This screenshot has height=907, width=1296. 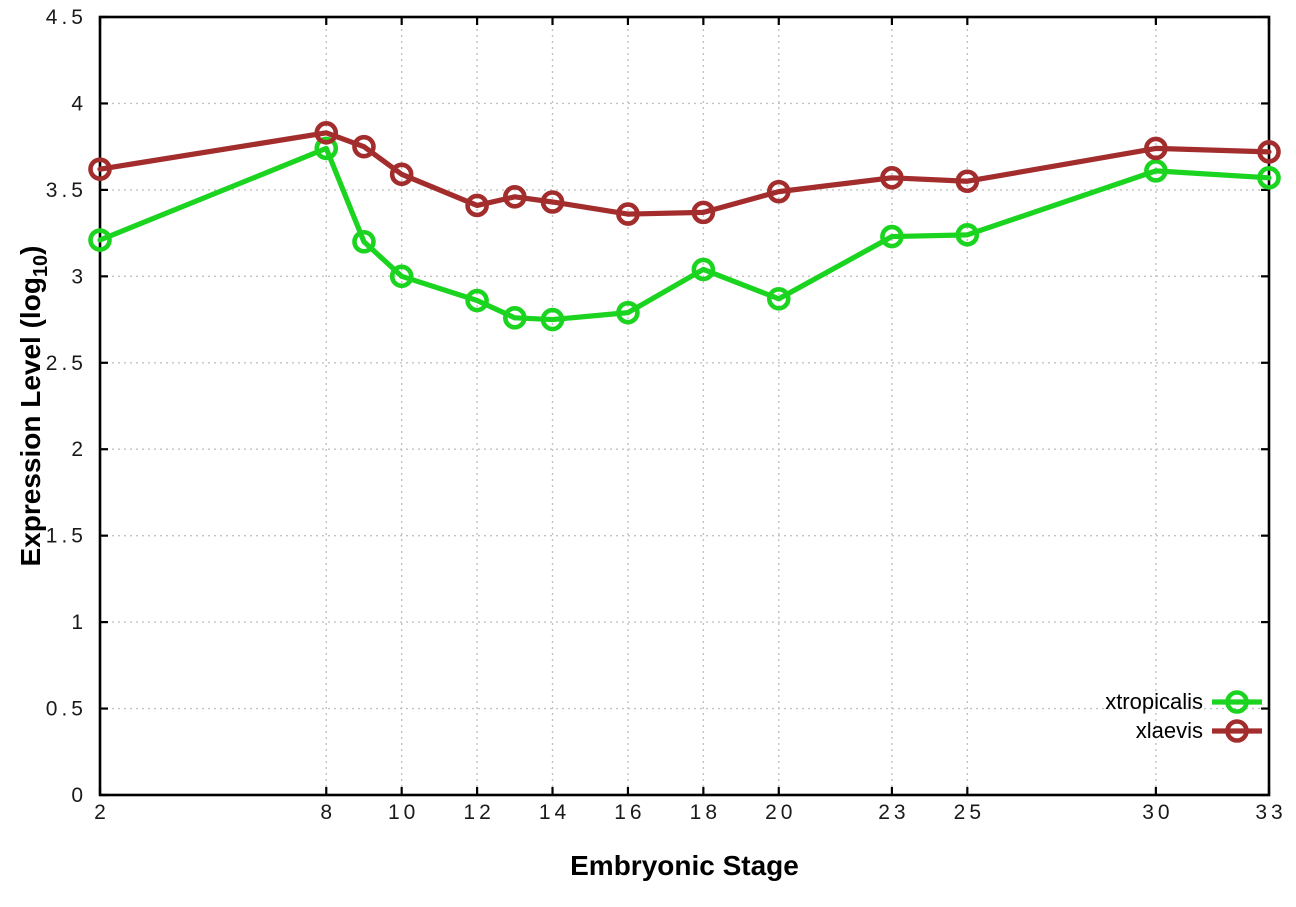 I want to click on legend-marker-xtropicalis, so click(x=1237, y=702).